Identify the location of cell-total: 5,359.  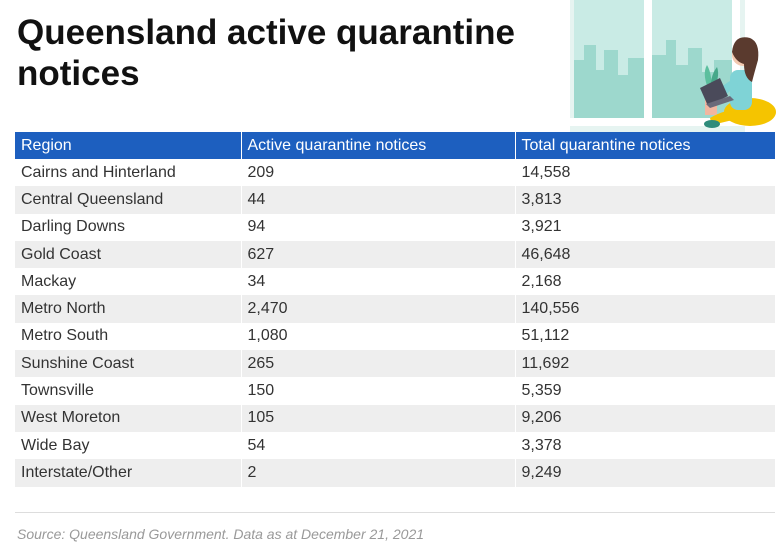
(645, 391).